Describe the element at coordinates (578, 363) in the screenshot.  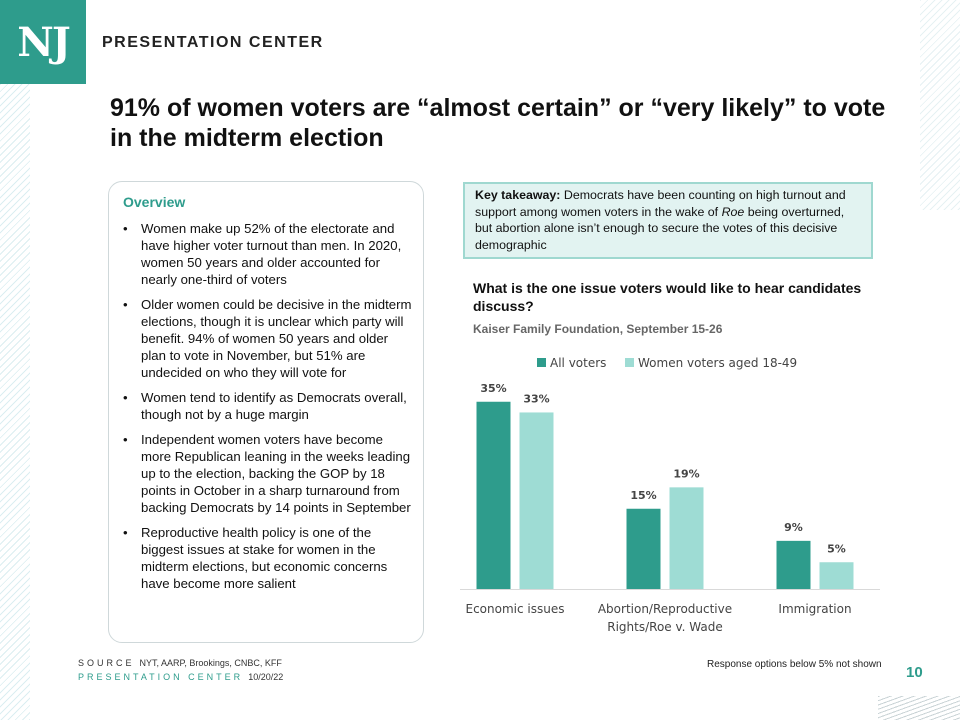
I see `legend-label: All voters` at that location.